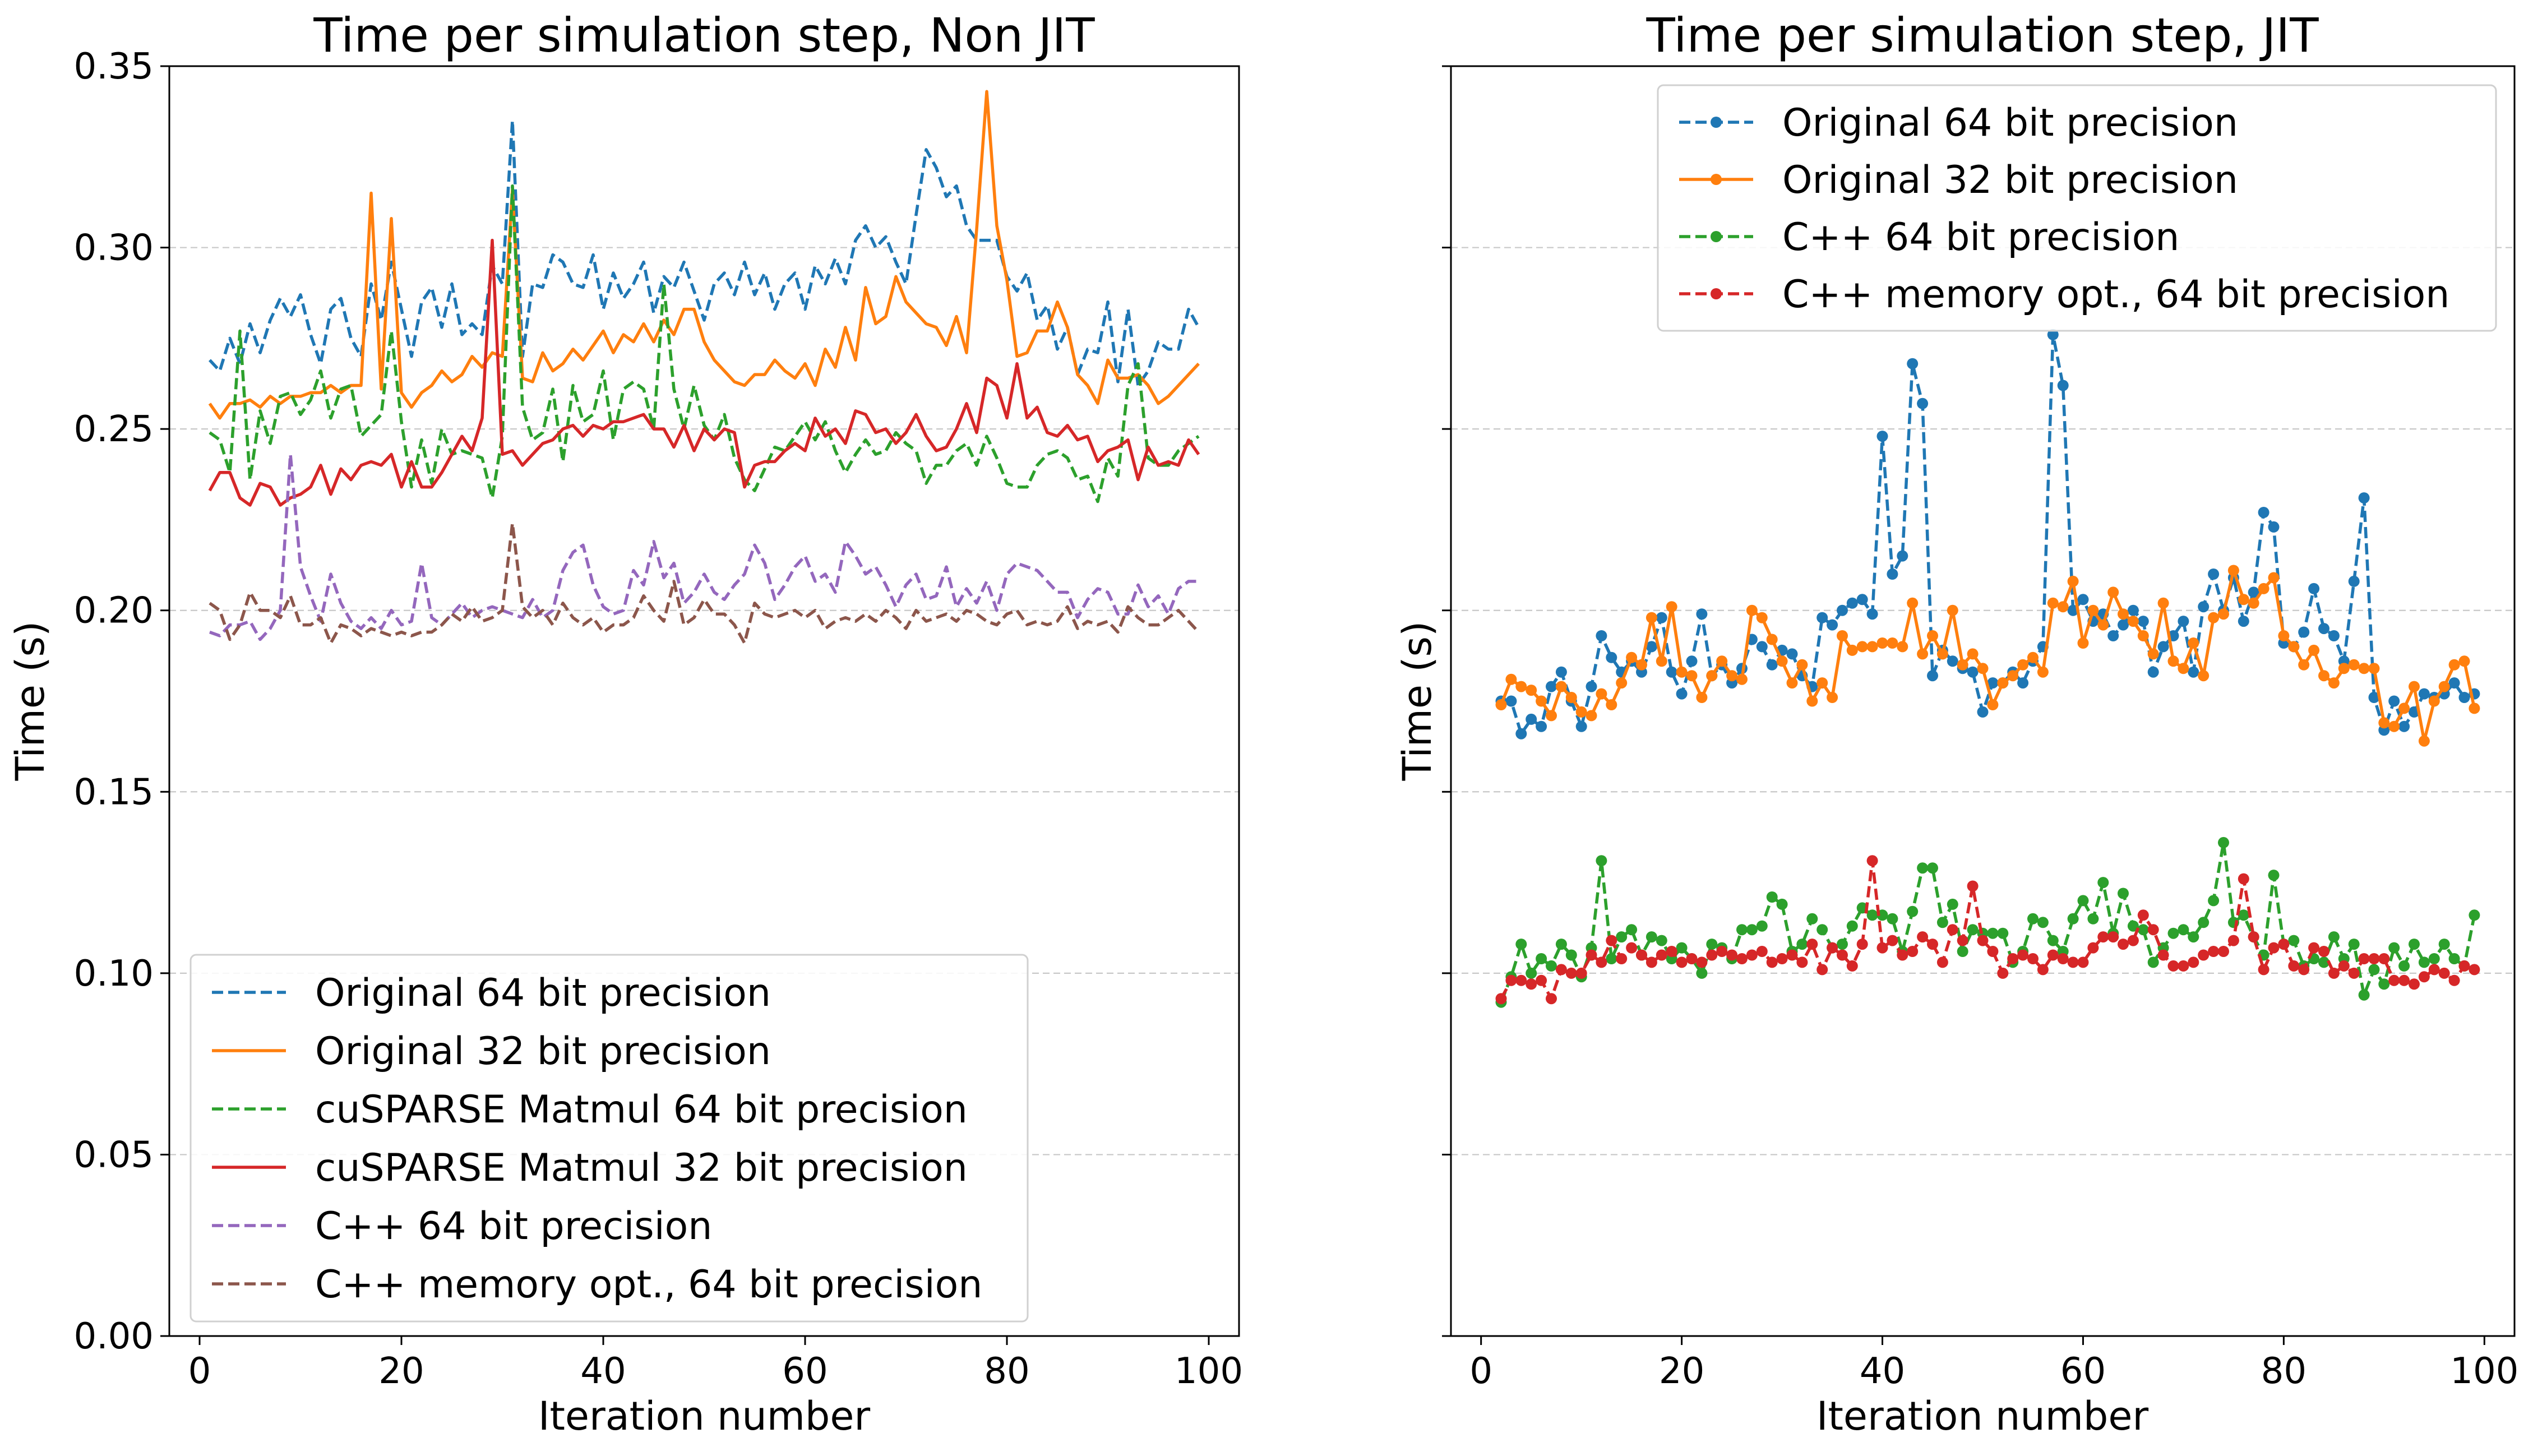 This screenshot has width=2533, height=1456. What do you see at coordinates (114, 974) in the screenshot?
I see `y-tick-label: 0.10` at bounding box center [114, 974].